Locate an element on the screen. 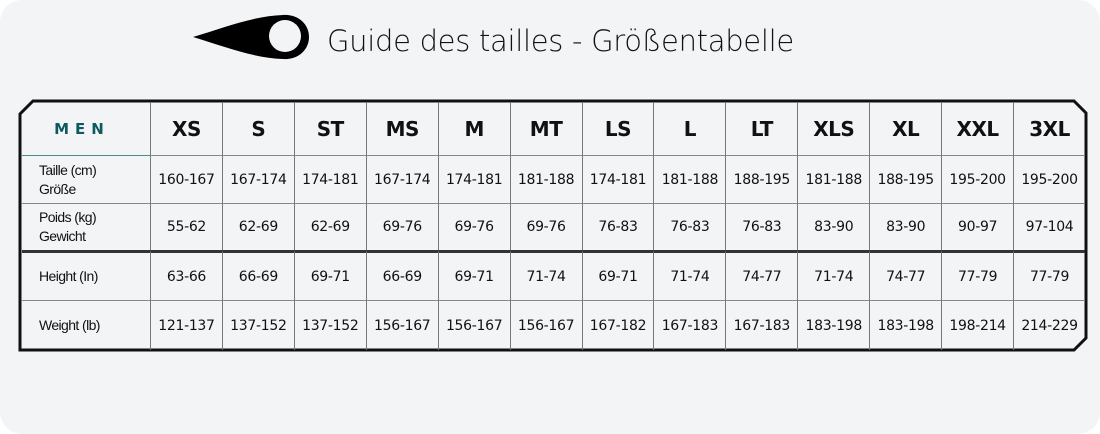 This screenshot has height=434, width=1100. table-cell: 214-229 is located at coordinates (1049, 325).